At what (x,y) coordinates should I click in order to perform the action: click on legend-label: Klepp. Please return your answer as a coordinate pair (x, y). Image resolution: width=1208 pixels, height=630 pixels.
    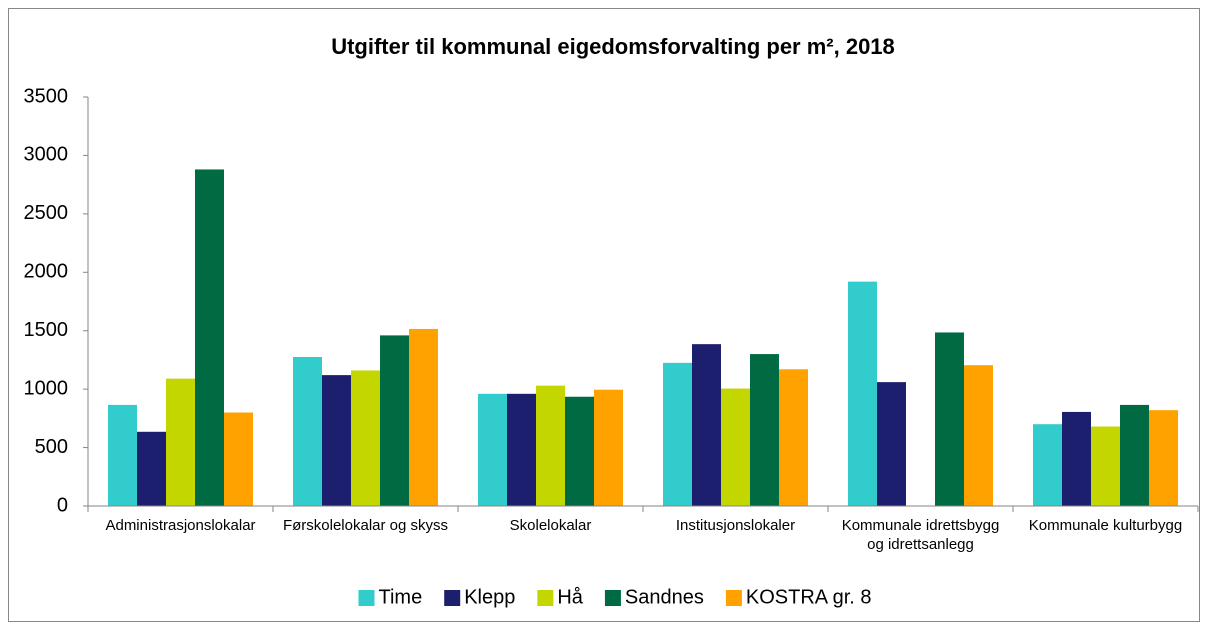
    Looking at the image, I should click on (489, 597).